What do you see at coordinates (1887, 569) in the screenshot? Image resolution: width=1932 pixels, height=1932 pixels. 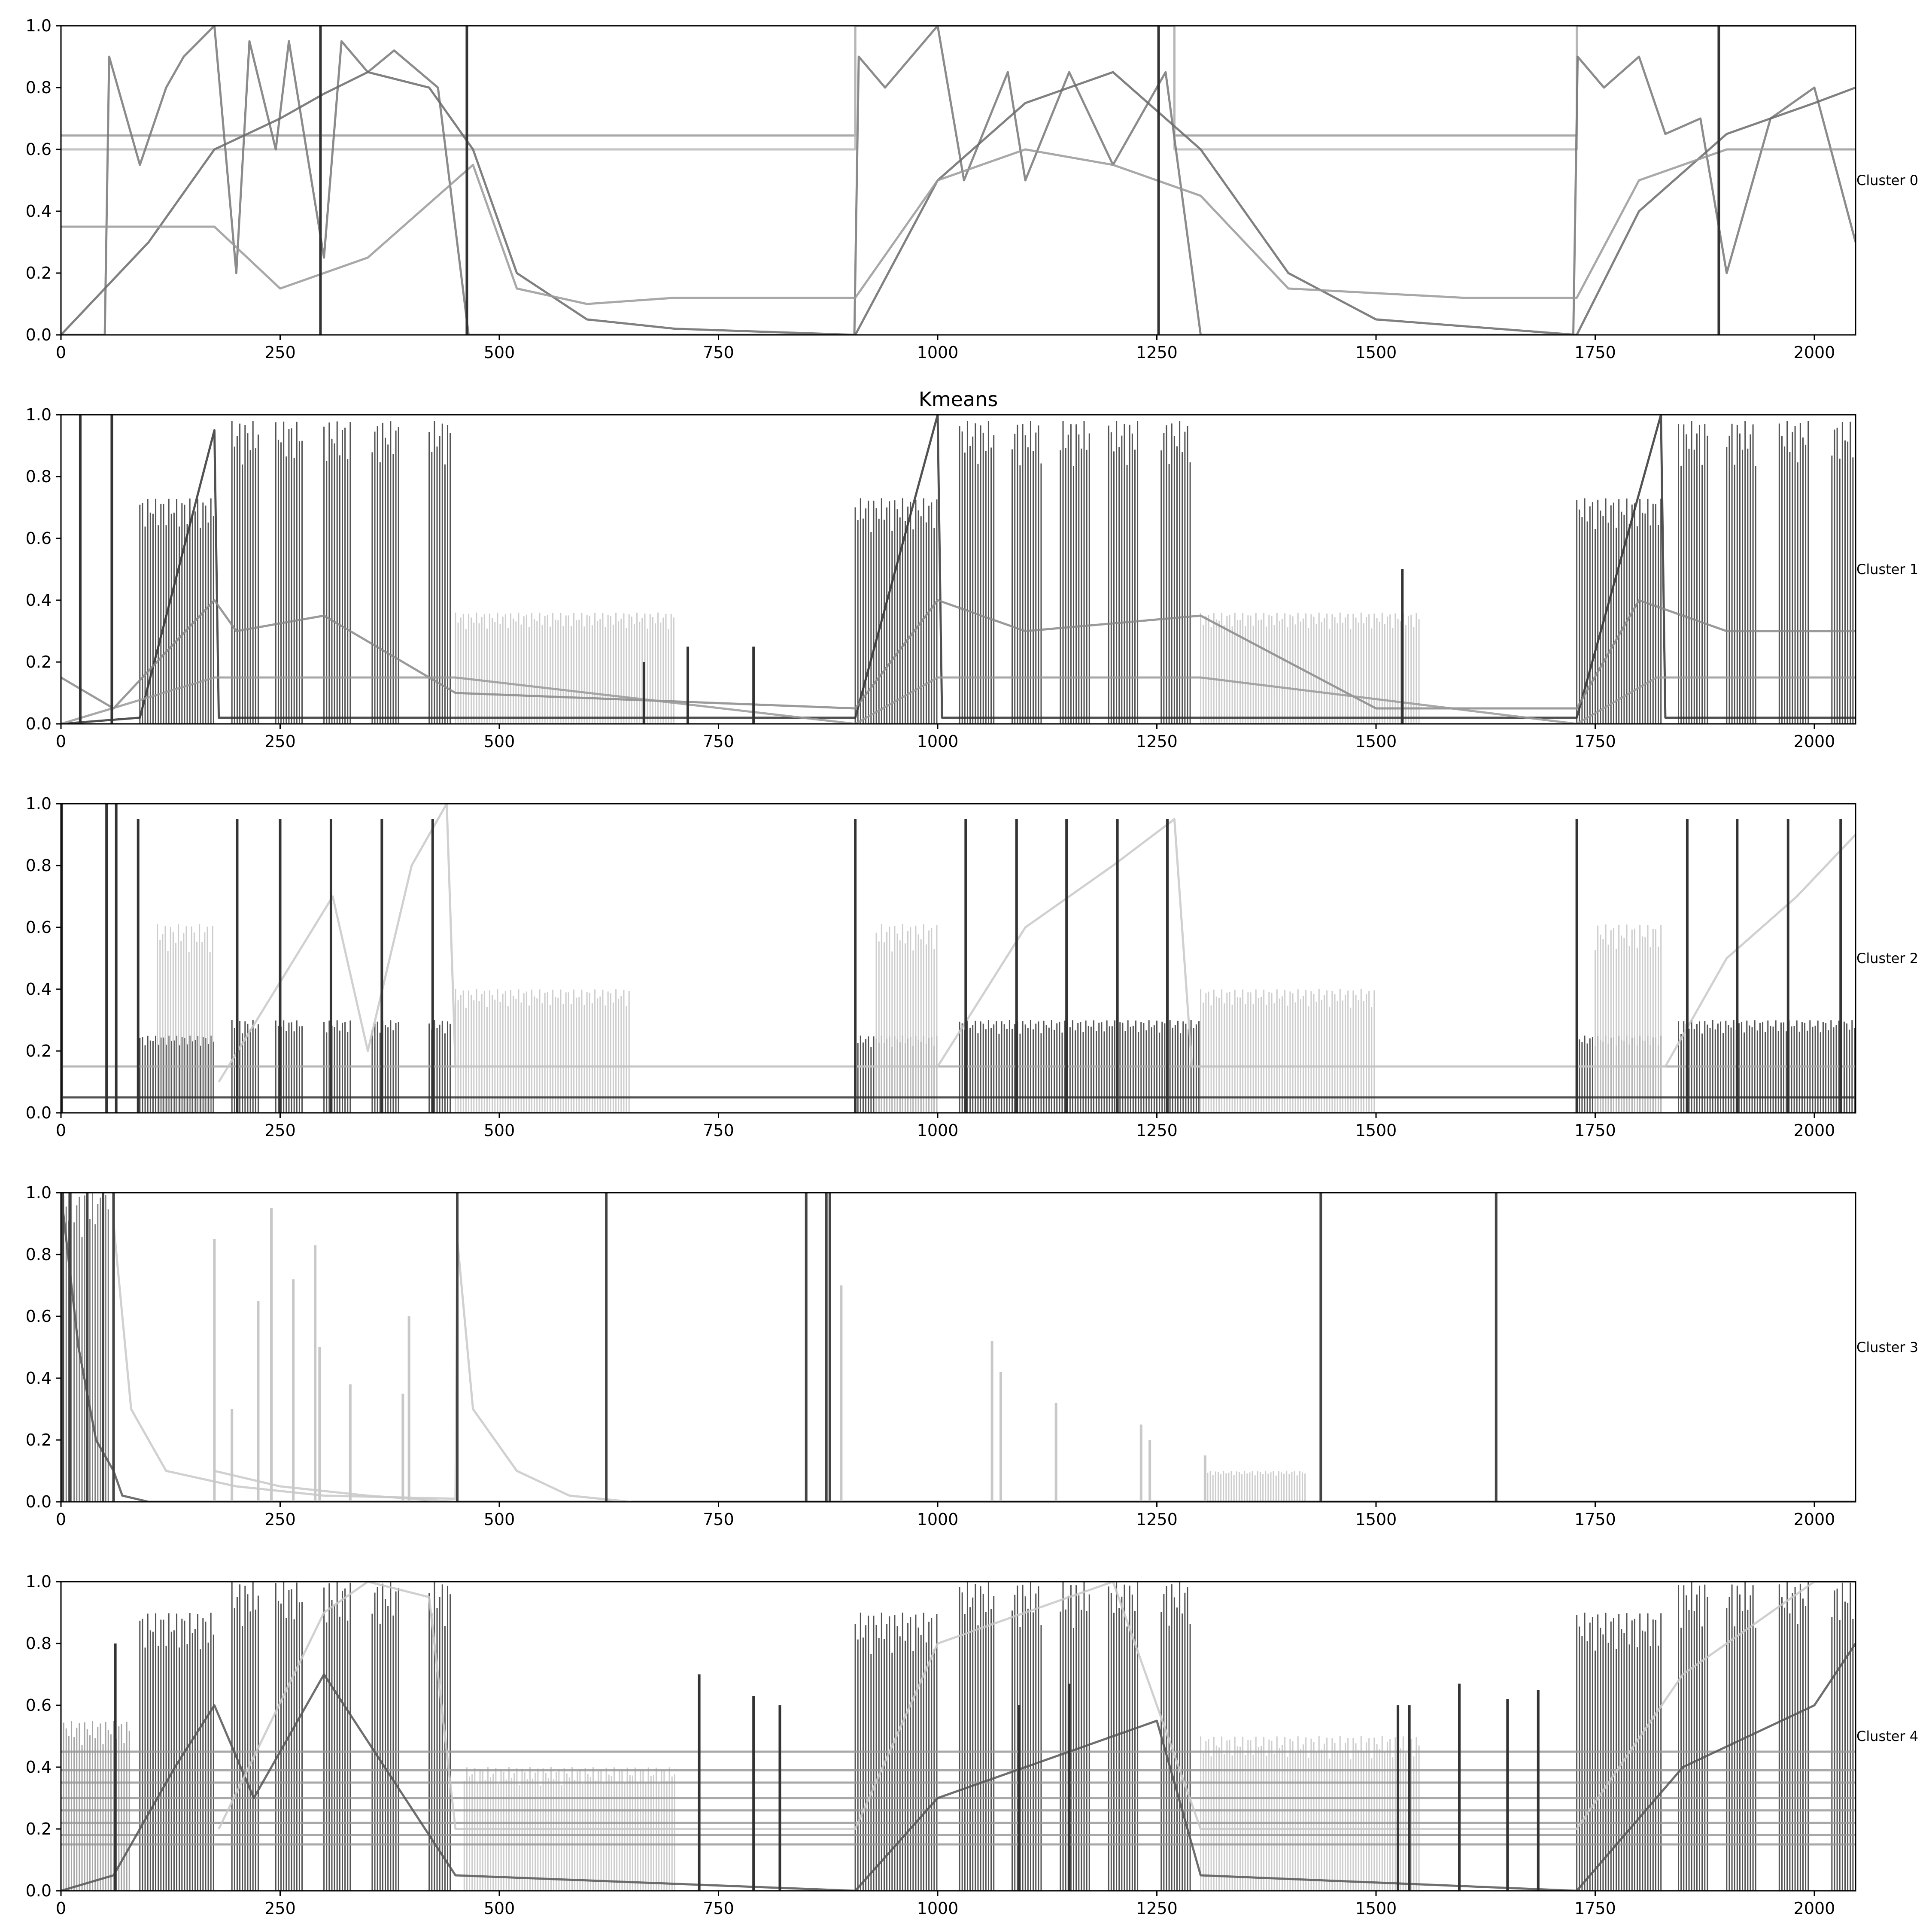 I see `cluster-label: Cluster 1` at bounding box center [1887, 569].